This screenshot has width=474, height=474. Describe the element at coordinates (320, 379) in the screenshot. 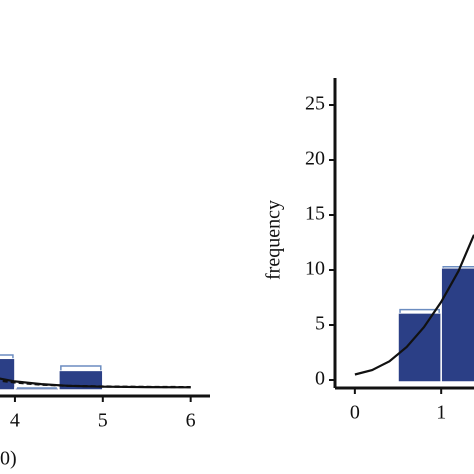

I see `y-tick-label: 0` at that location.